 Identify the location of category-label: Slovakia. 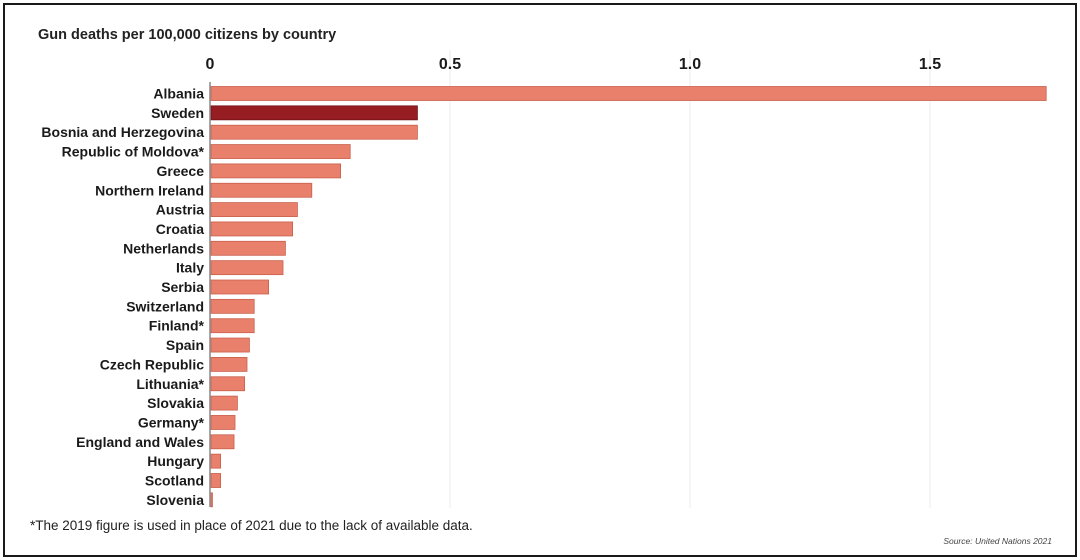
(175, 403).